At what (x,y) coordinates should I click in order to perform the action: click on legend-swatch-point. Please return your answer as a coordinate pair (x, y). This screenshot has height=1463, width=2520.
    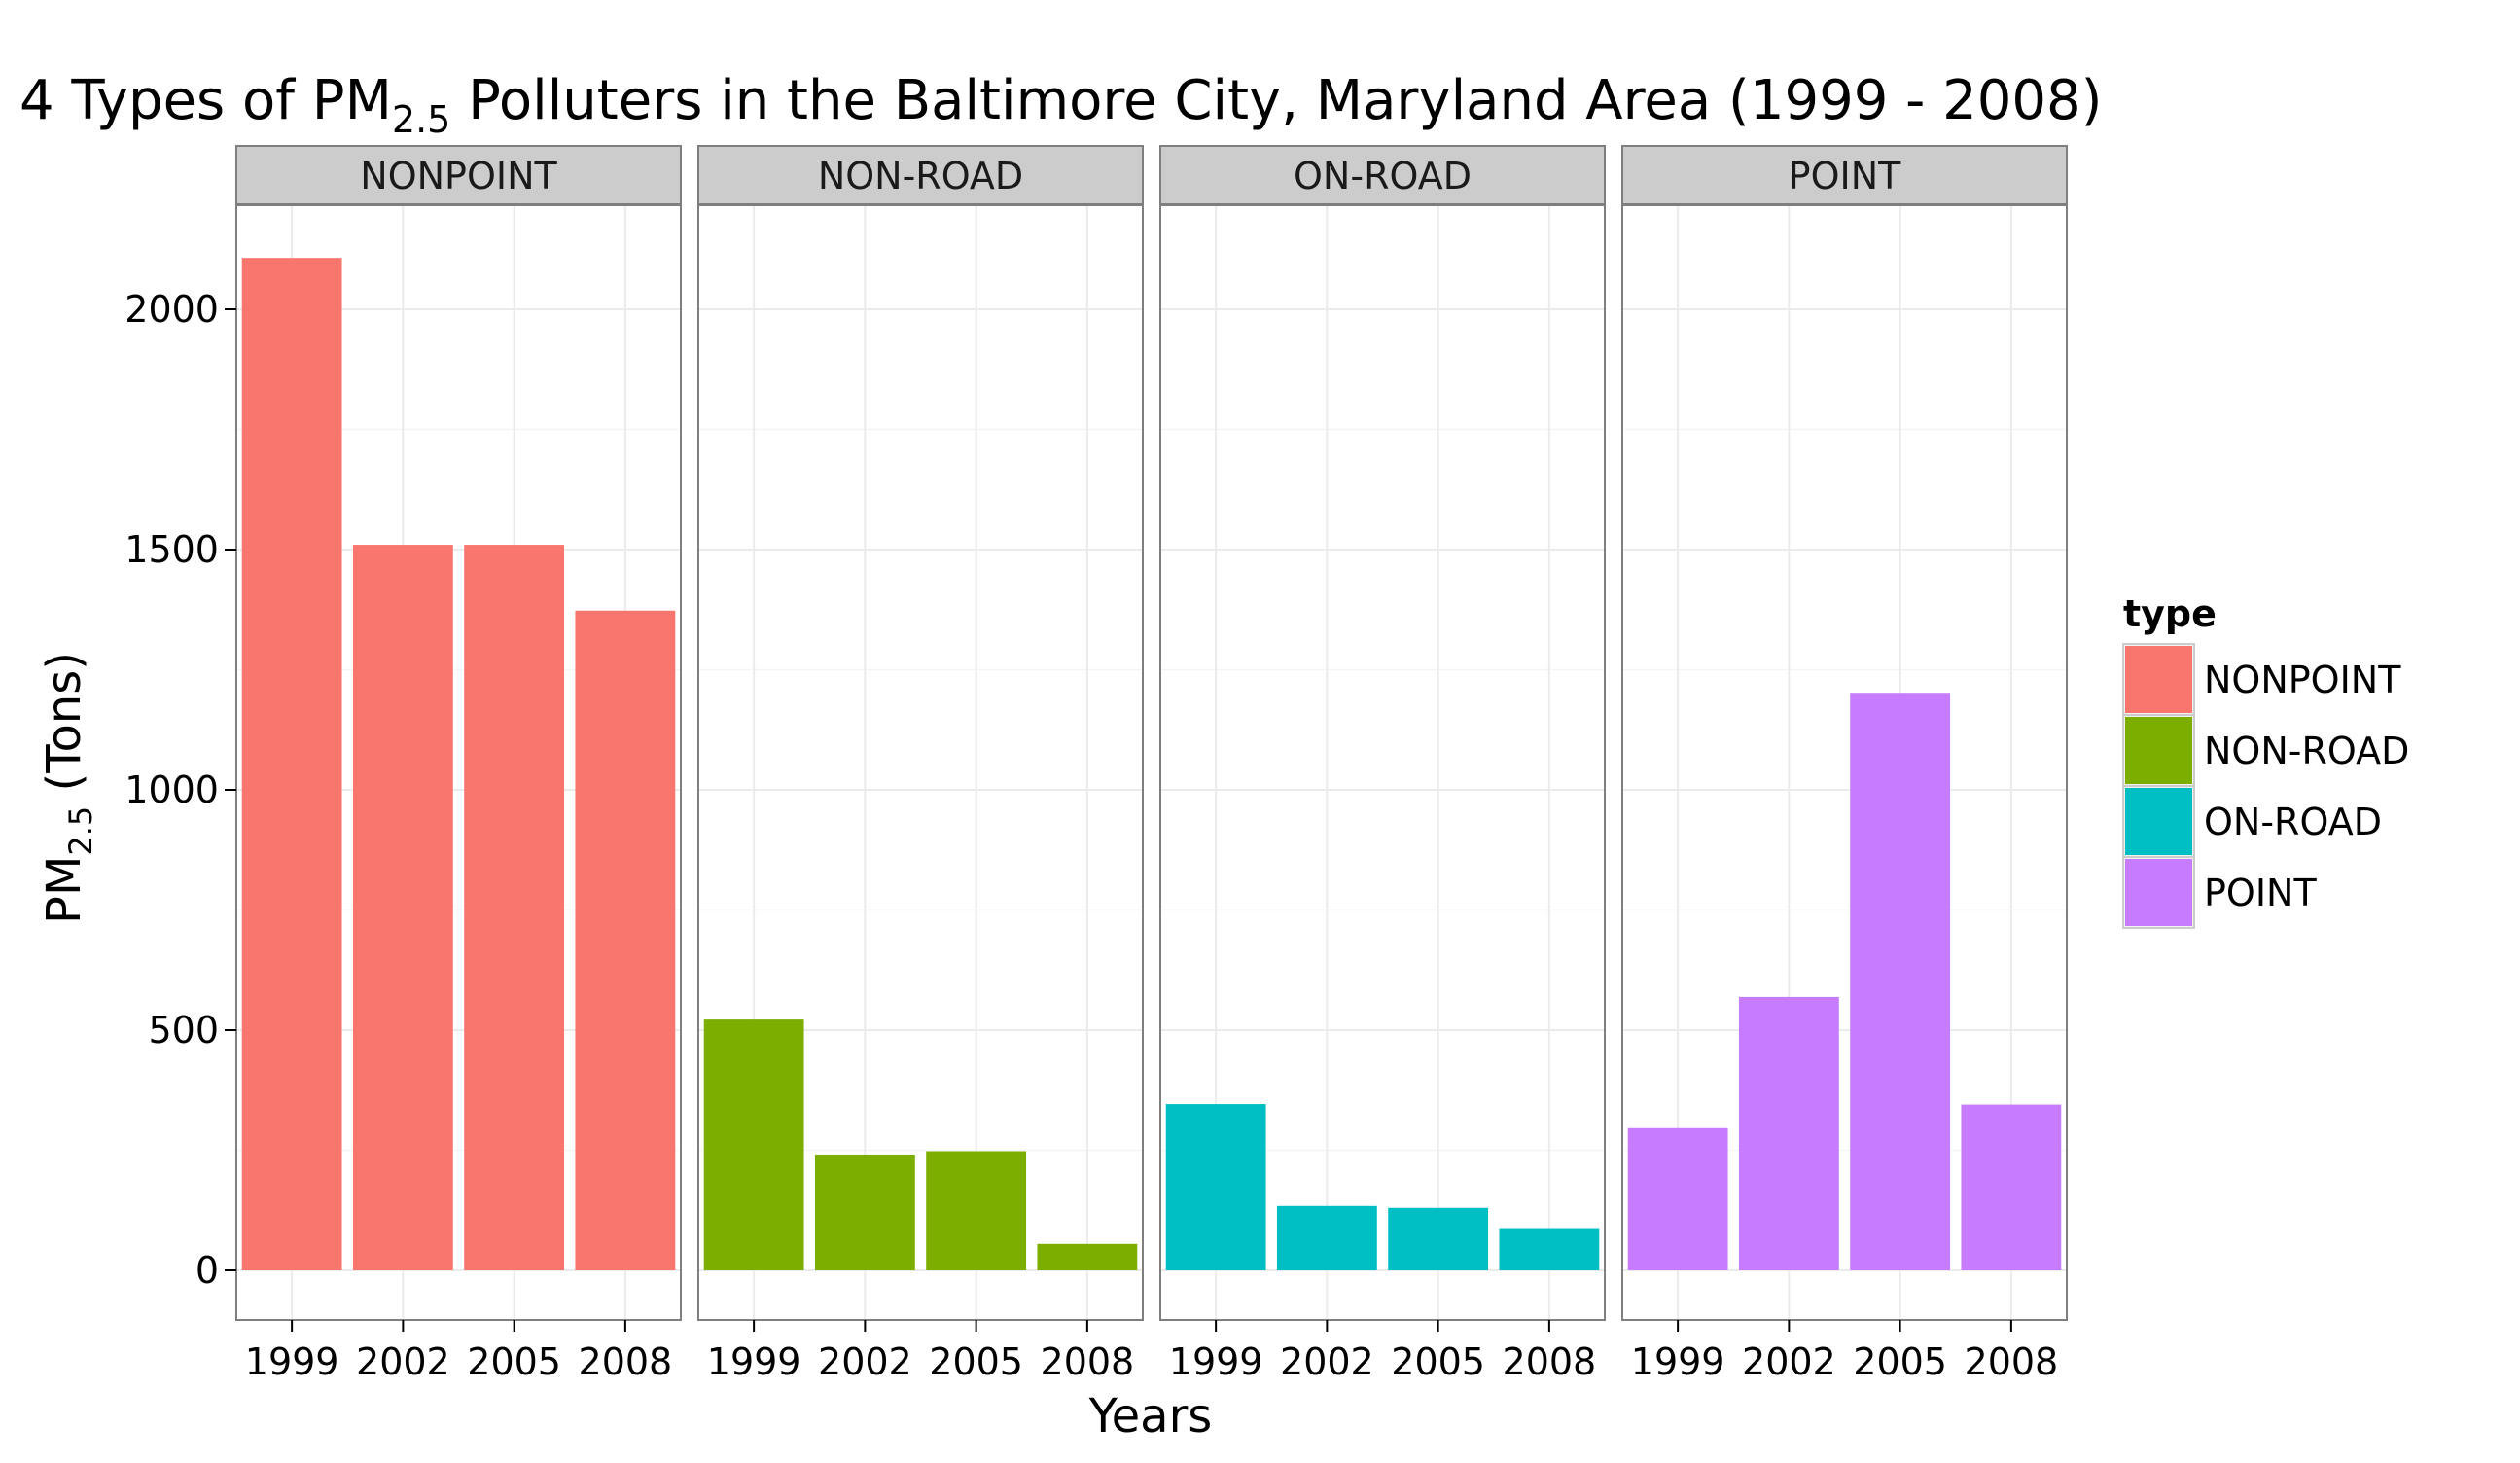
    Looking at the image, I should click on (2158, 893).